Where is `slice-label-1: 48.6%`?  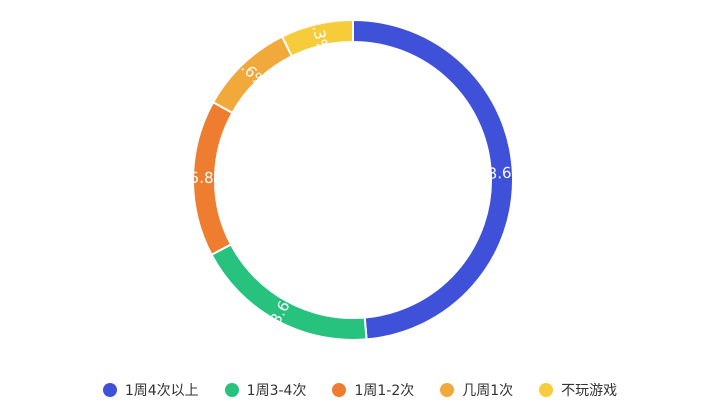 slice-label-1: 48.6% is located at coordinates (502, 173).